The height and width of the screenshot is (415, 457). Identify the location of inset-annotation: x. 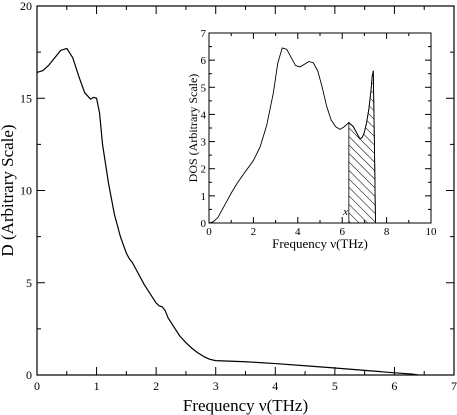
(345, 212).